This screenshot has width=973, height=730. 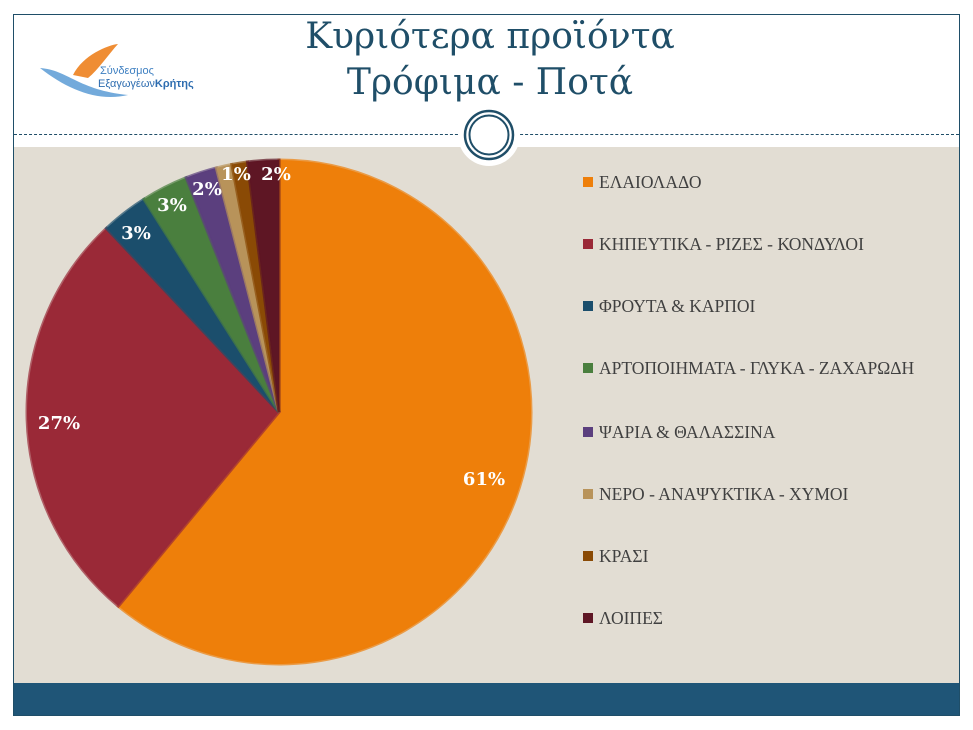 I want to click on title-line-2: Τρόφιμα - Ποτά, so click(x=490, y=82).